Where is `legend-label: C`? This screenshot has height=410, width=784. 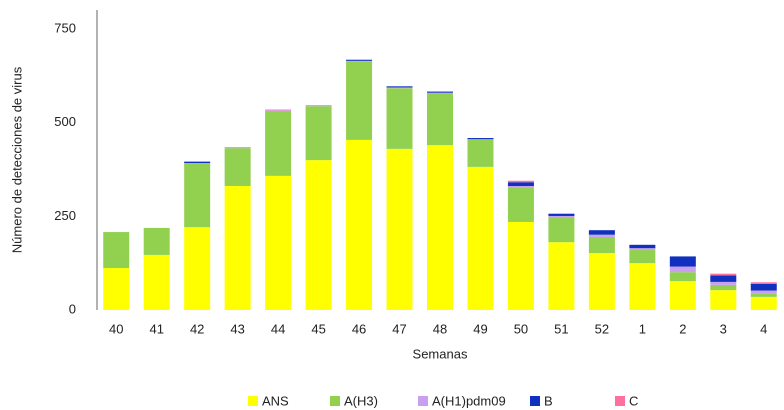
legend-label: C is located at coordinates (633, 400).